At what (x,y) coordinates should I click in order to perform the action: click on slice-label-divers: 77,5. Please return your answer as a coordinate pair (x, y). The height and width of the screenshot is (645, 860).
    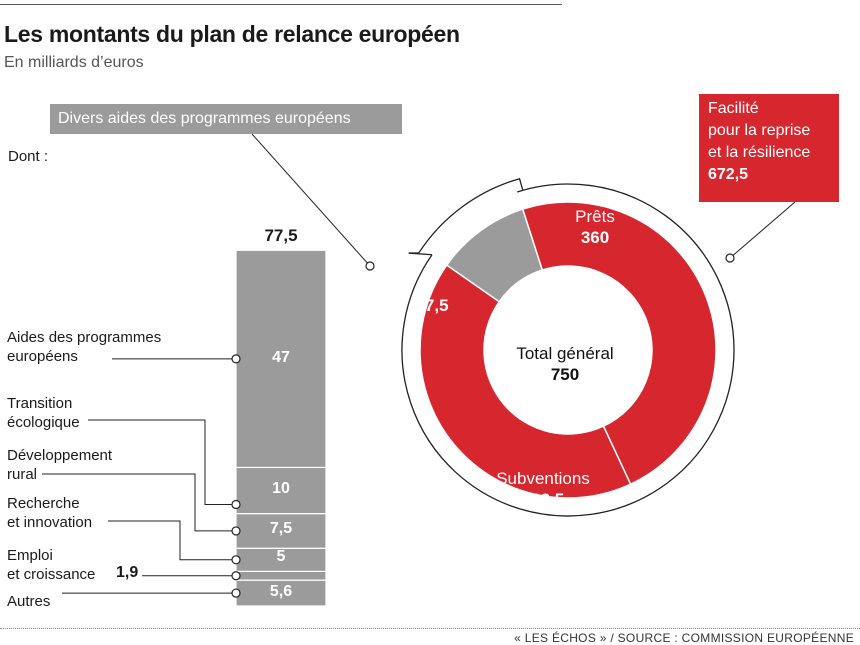
    Looking at the image, I should click on (432, 305).